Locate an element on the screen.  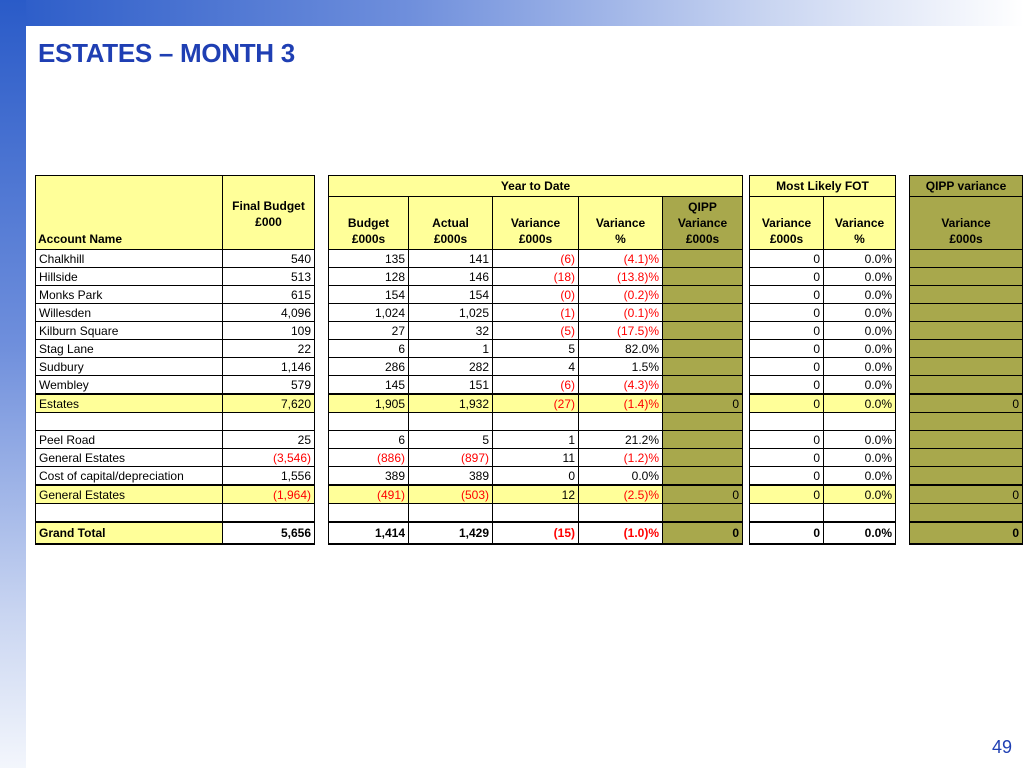
cell-variance: 5 is located at coordinates (535, 348).